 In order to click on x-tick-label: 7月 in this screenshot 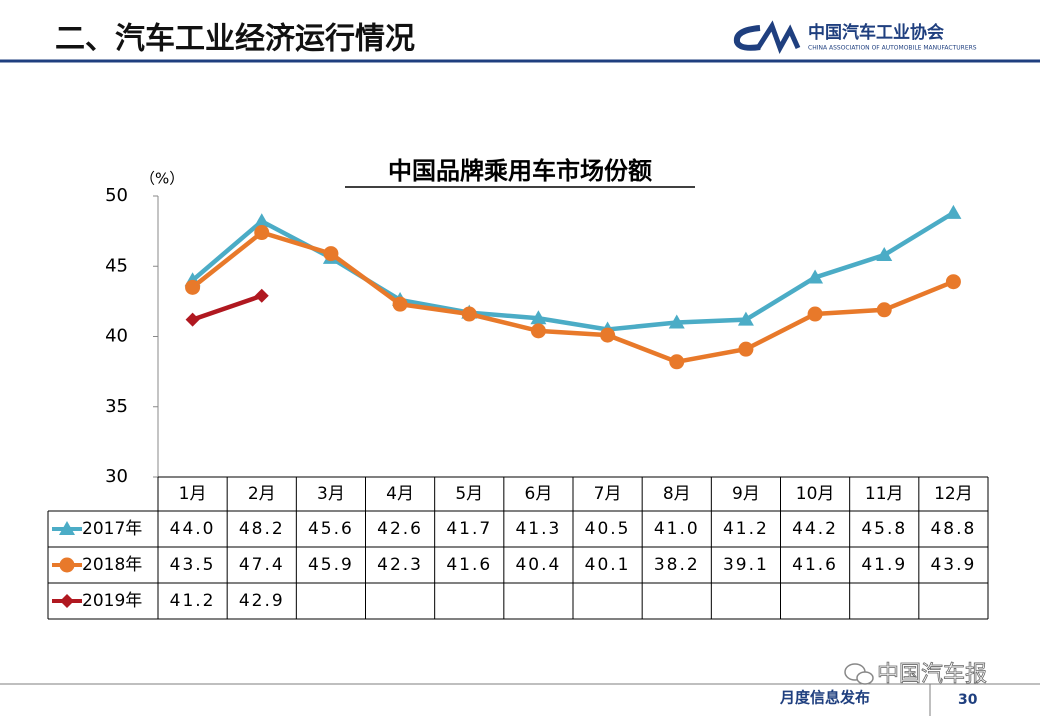, I will do `click(608, 494)`.